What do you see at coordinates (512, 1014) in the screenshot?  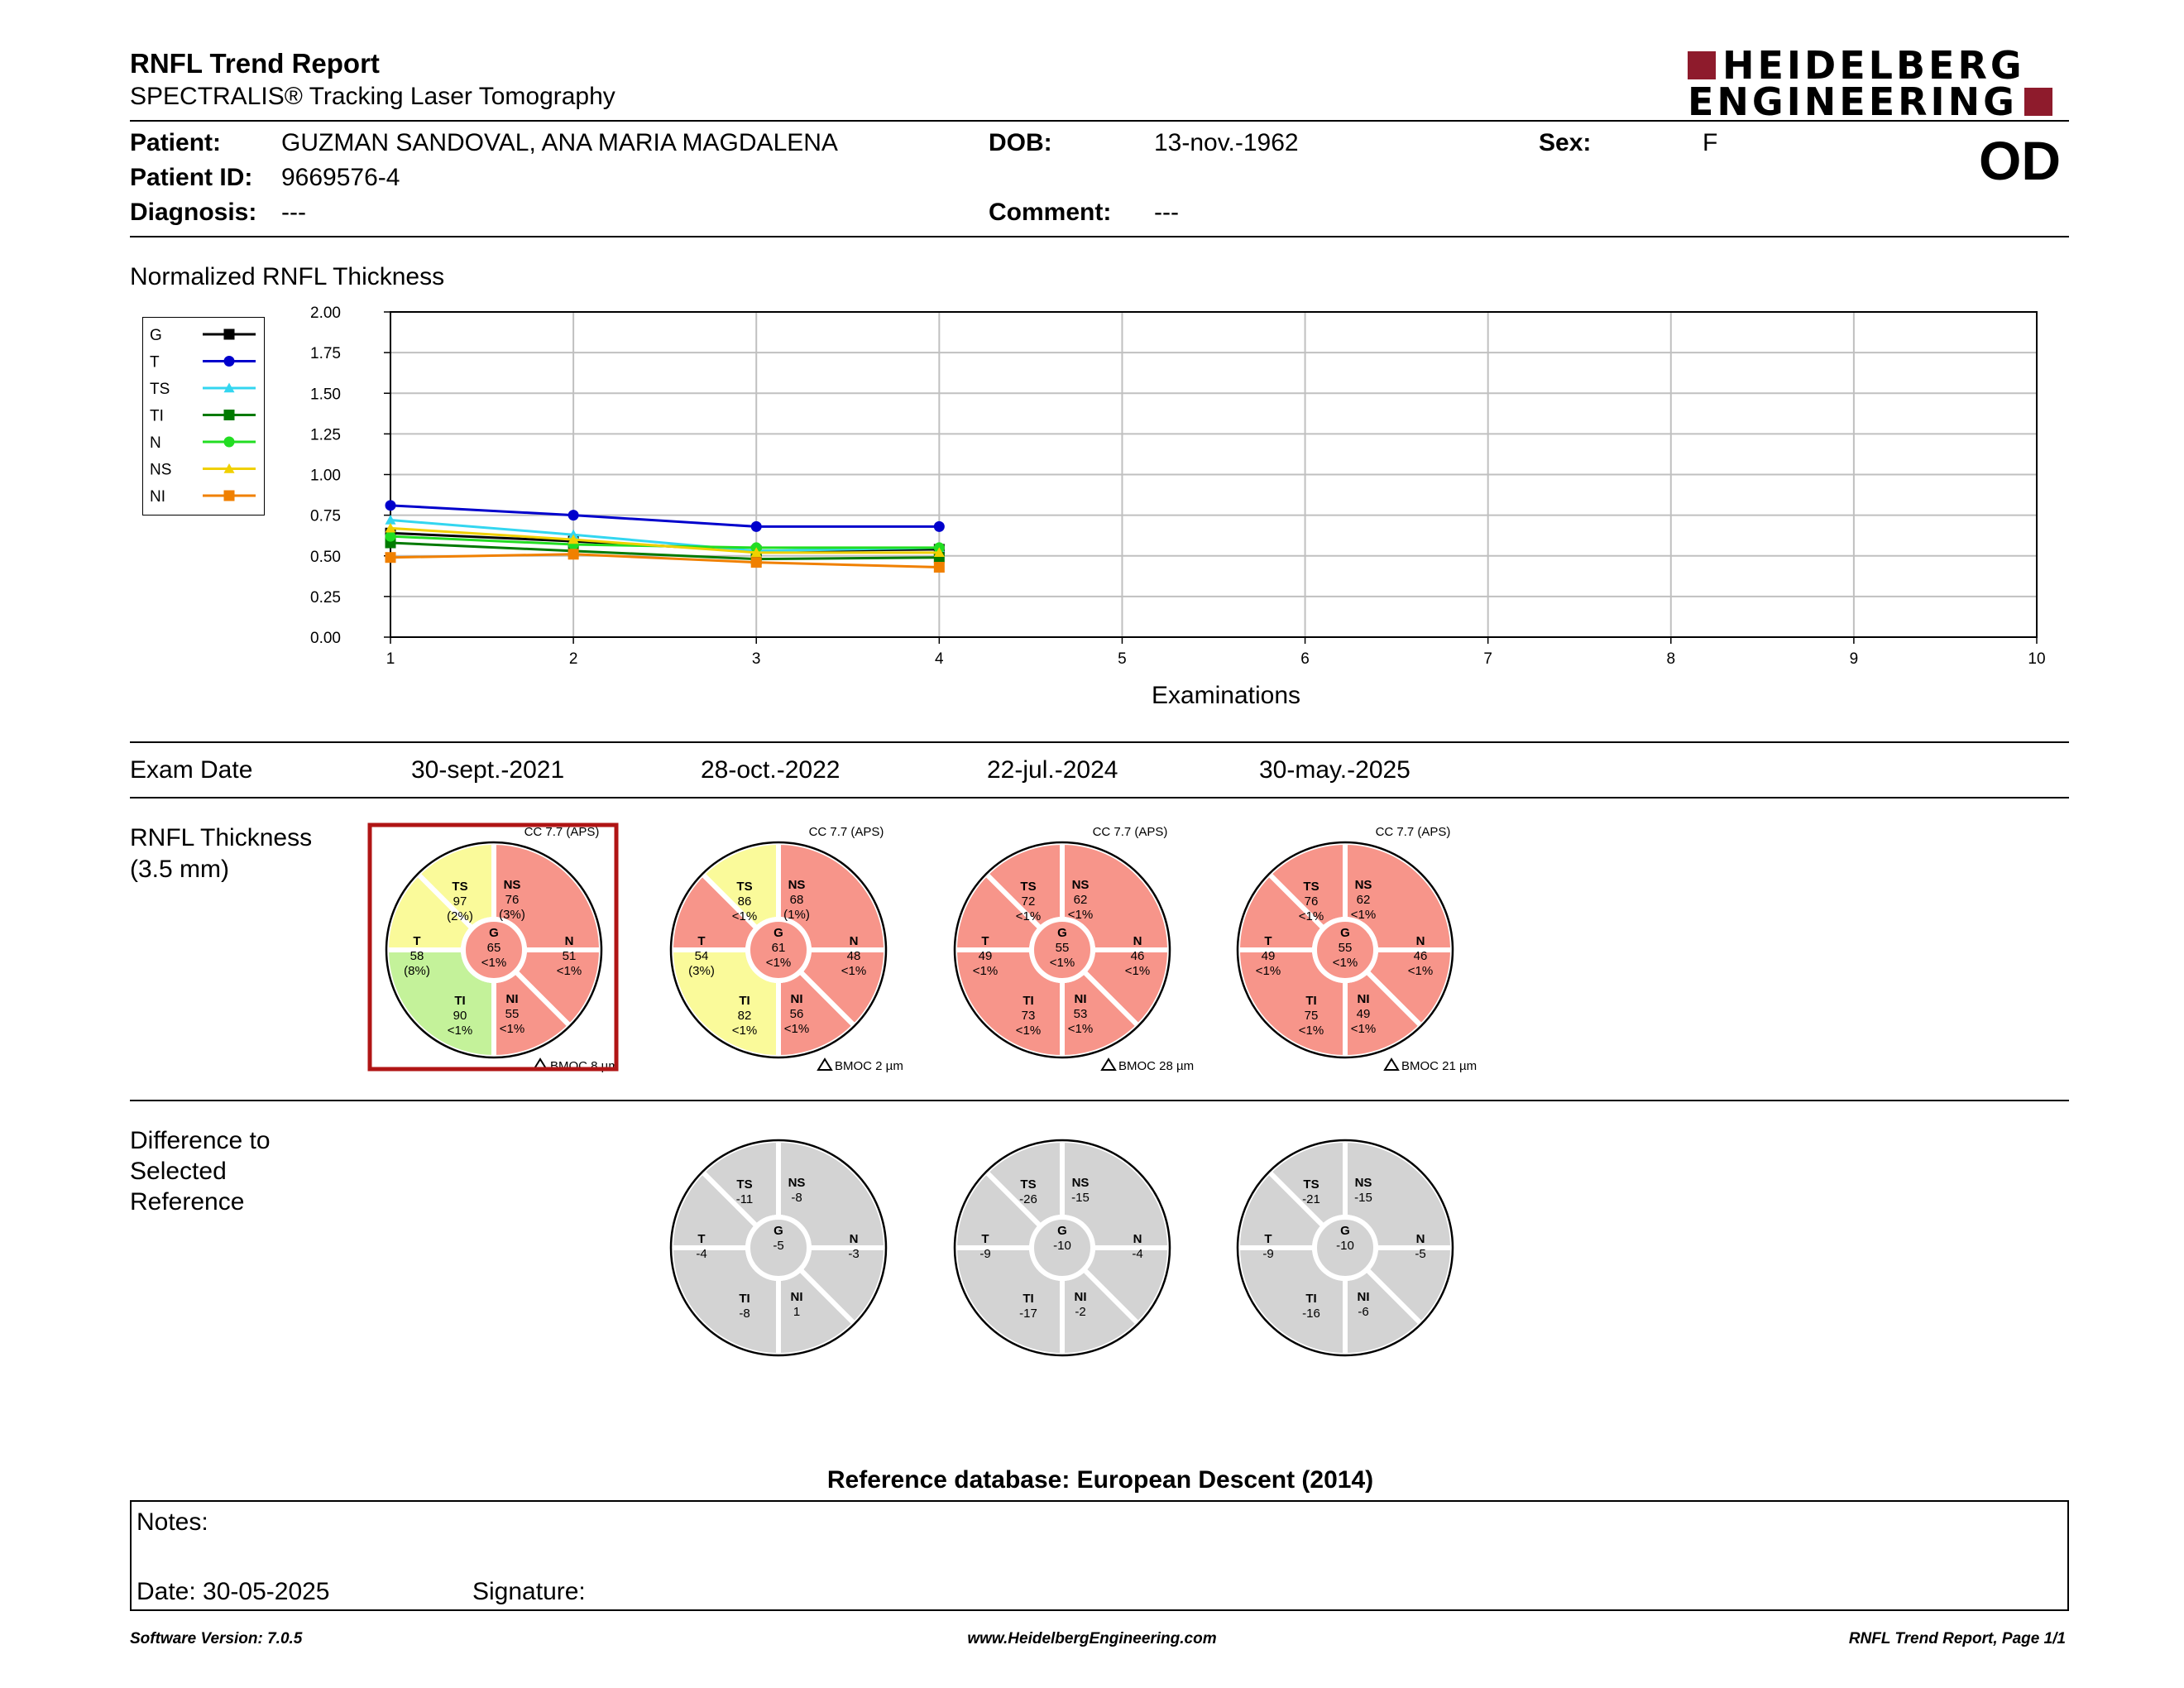 I see `sector-value-ni: 55` at bounding box center [512, 1014].